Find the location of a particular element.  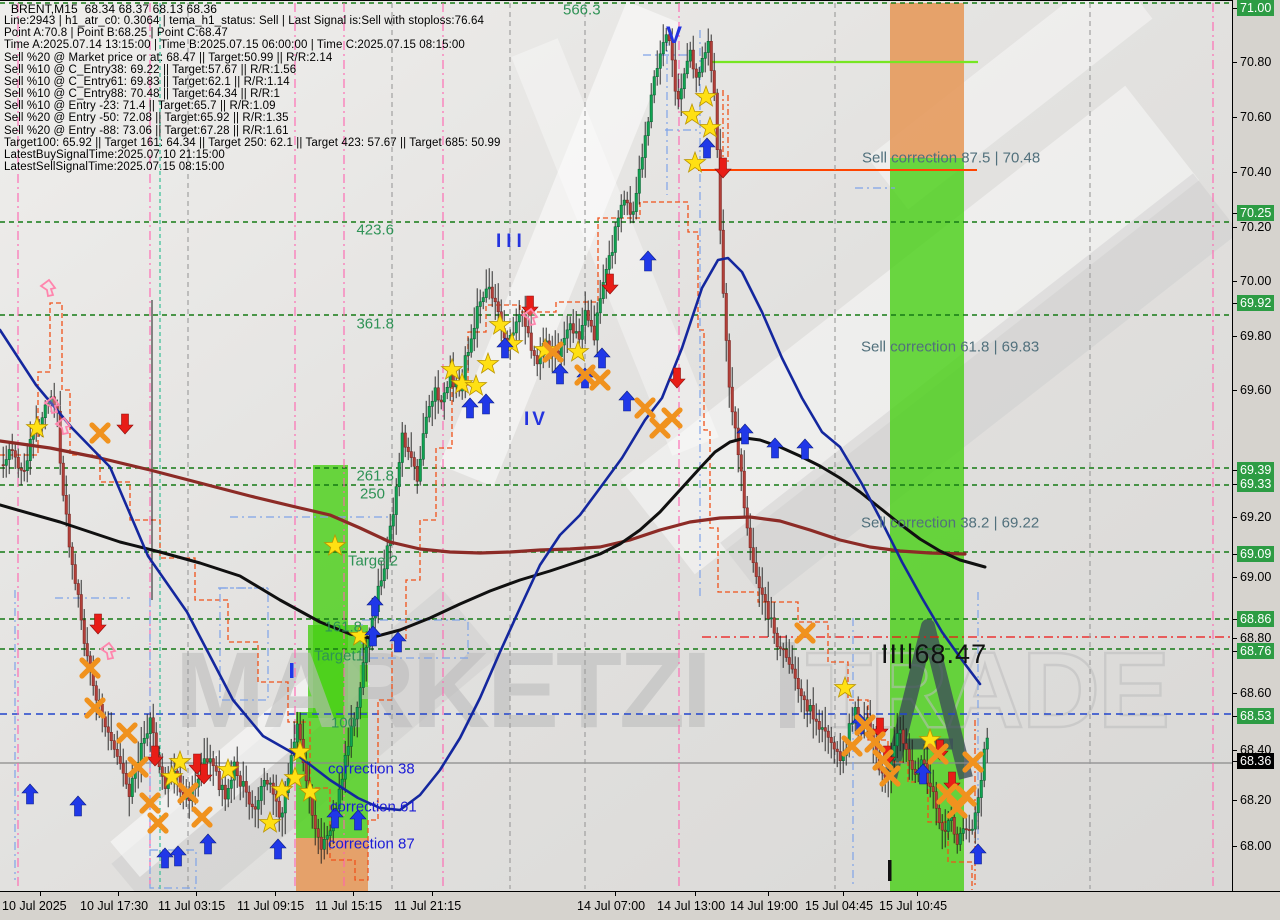

fib-level-label: 261.8 is located at coordinates (375, 475).